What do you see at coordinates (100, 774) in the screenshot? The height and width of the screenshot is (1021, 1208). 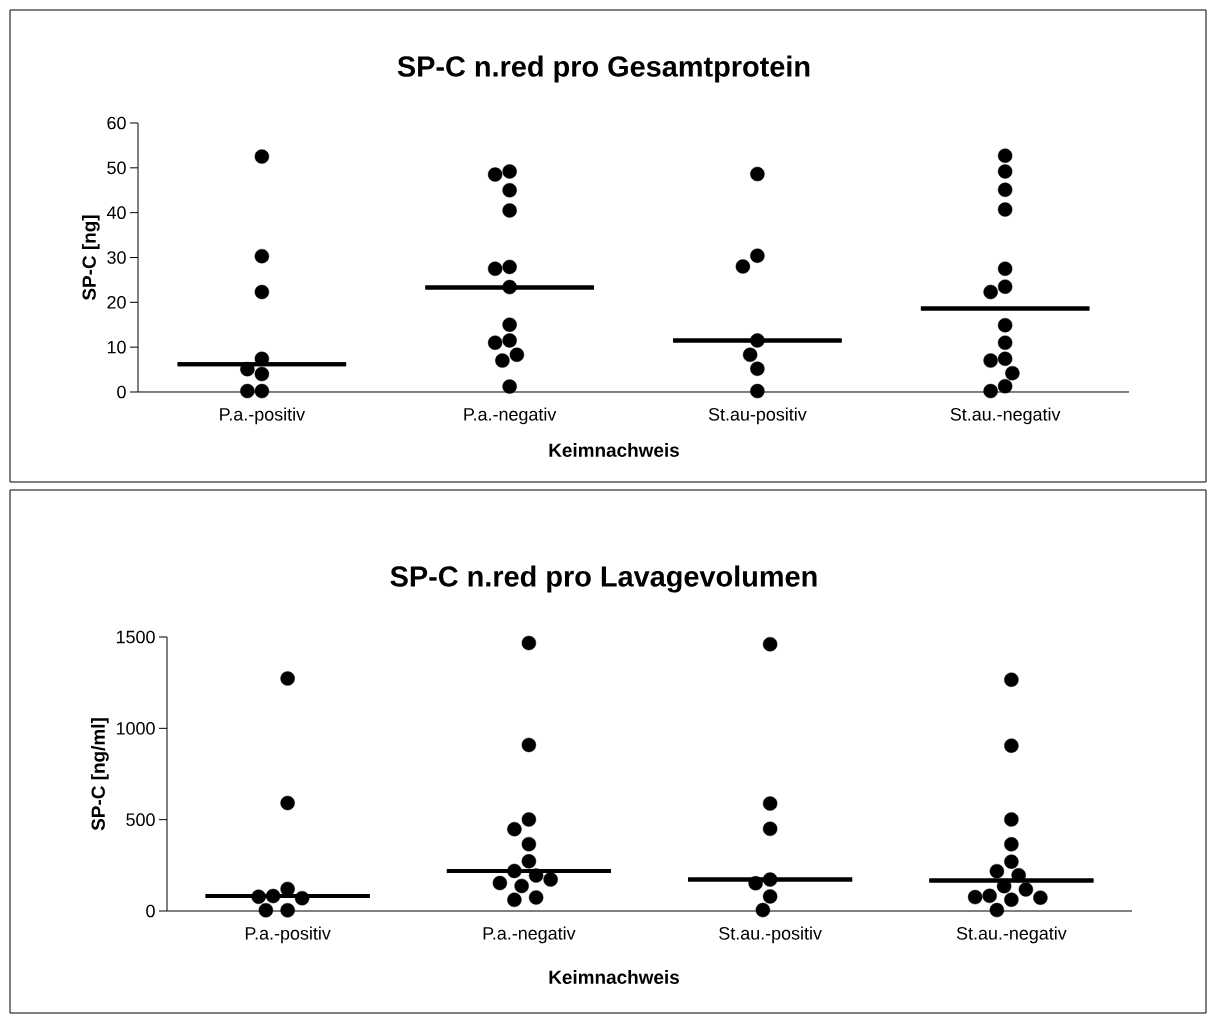 I see `y-axis-title: SP-C [ng/ml]` at bounding box center [100, 774].